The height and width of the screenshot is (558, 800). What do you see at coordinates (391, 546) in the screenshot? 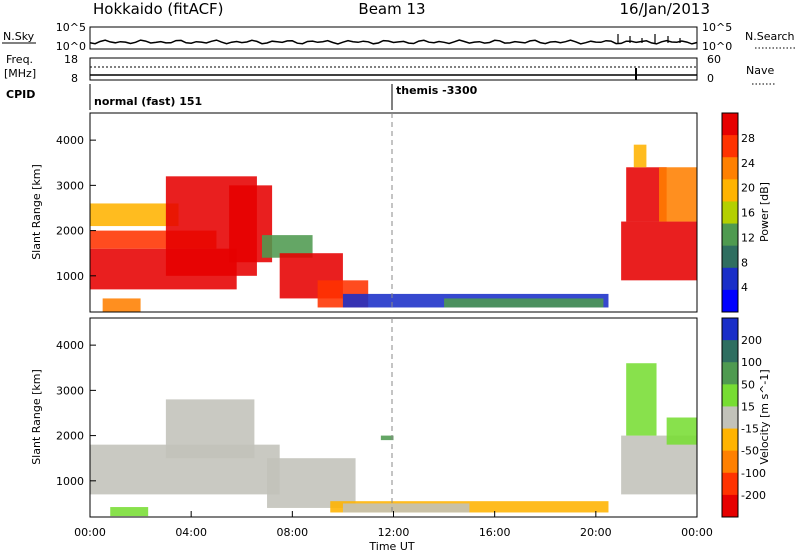
I see `time-axis-label: Time UT` at bounding box center [391, 546].